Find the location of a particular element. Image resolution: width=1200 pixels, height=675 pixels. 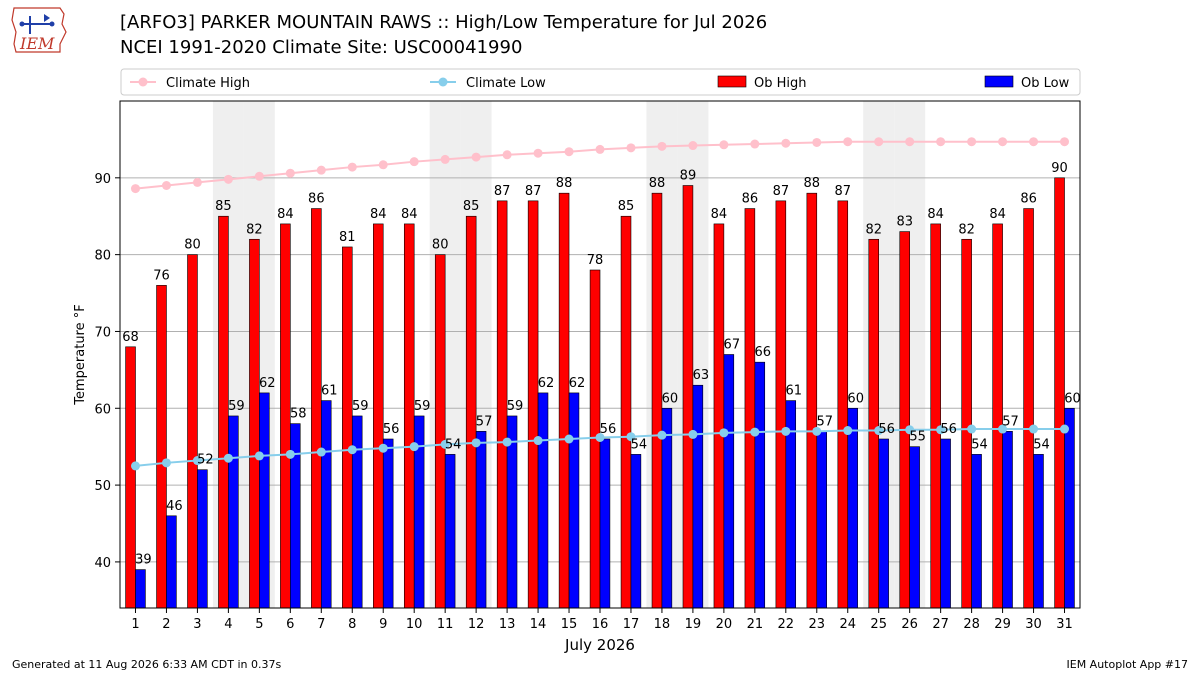

x-tick-label: 21 is located at coordinates (755, 624).